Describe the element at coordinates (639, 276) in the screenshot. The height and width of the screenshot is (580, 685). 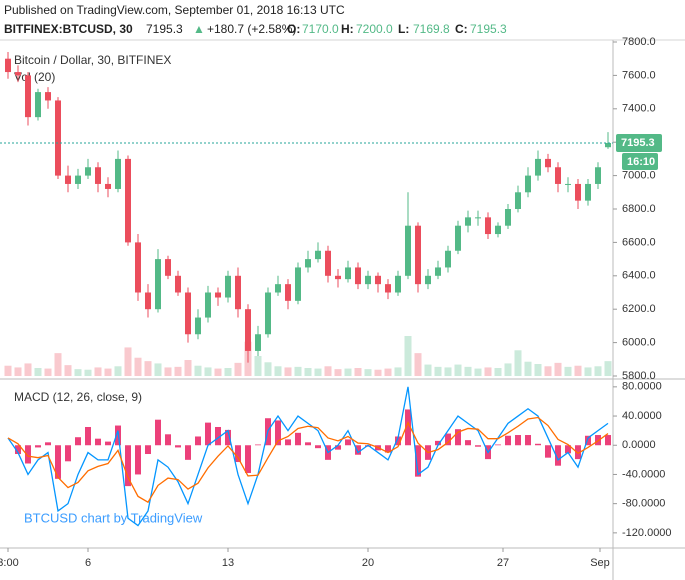
I see `y-tick-label: 6400.0` at that location.